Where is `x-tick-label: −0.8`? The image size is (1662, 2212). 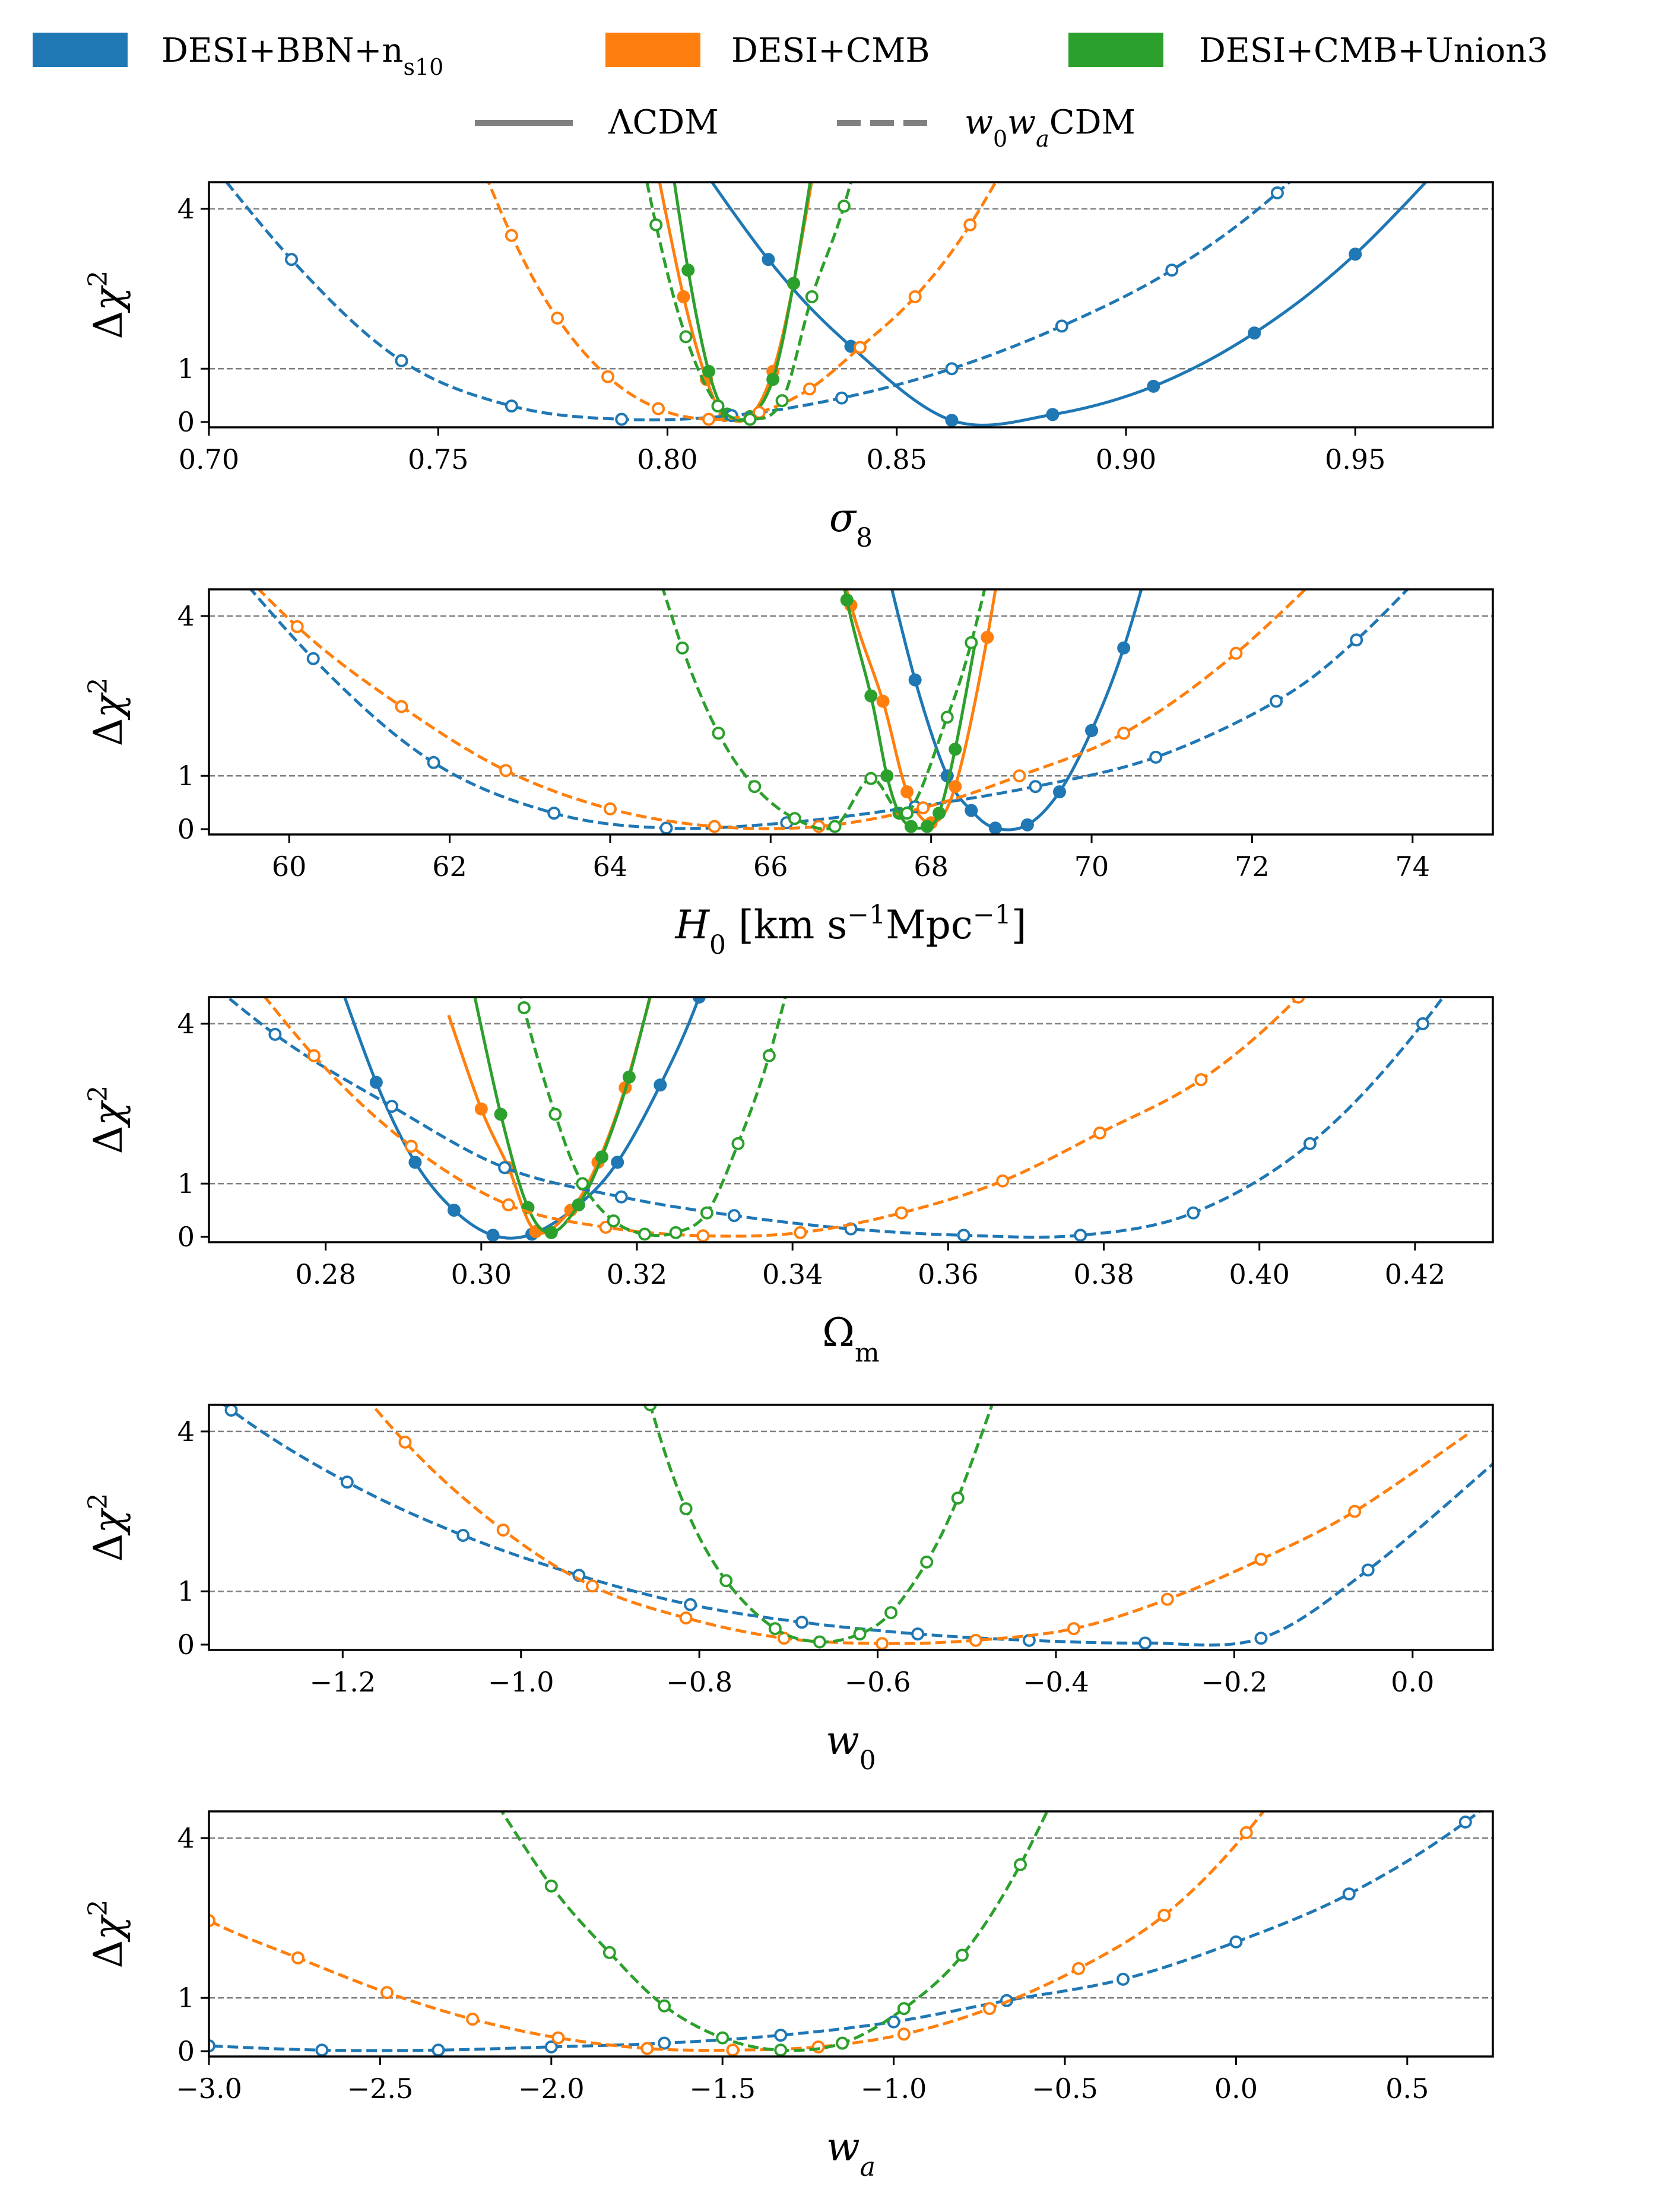 x-tick-label: −0.8 is located at coordinates (699, 1682).